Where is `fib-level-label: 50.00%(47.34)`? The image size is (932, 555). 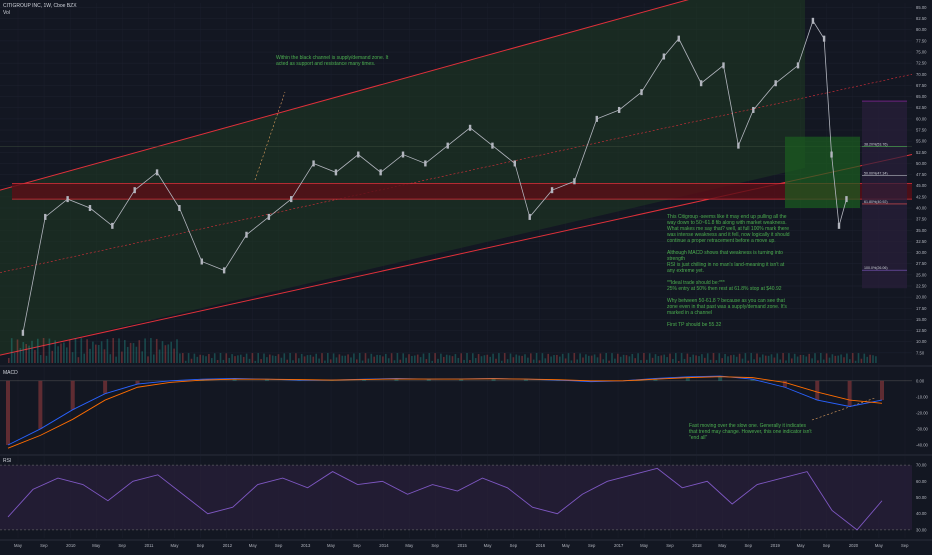
fib-level-label: 50.00%(47.34) is located at coordinates (876, 173).